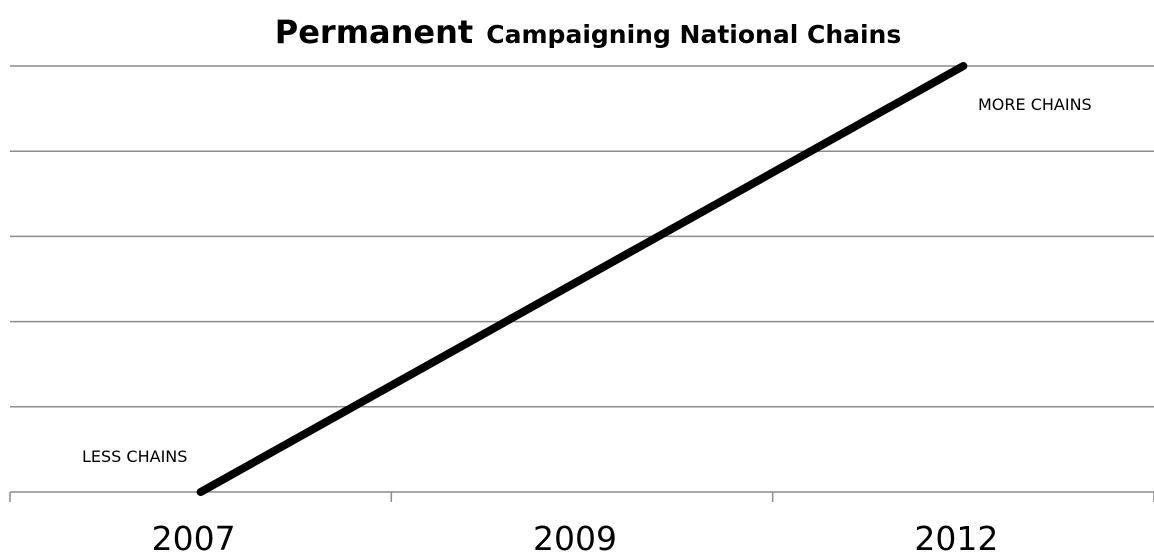 This screenshot has height=557, width=1154. I want to click on x-tick-label: 2012, so click(956, 538).